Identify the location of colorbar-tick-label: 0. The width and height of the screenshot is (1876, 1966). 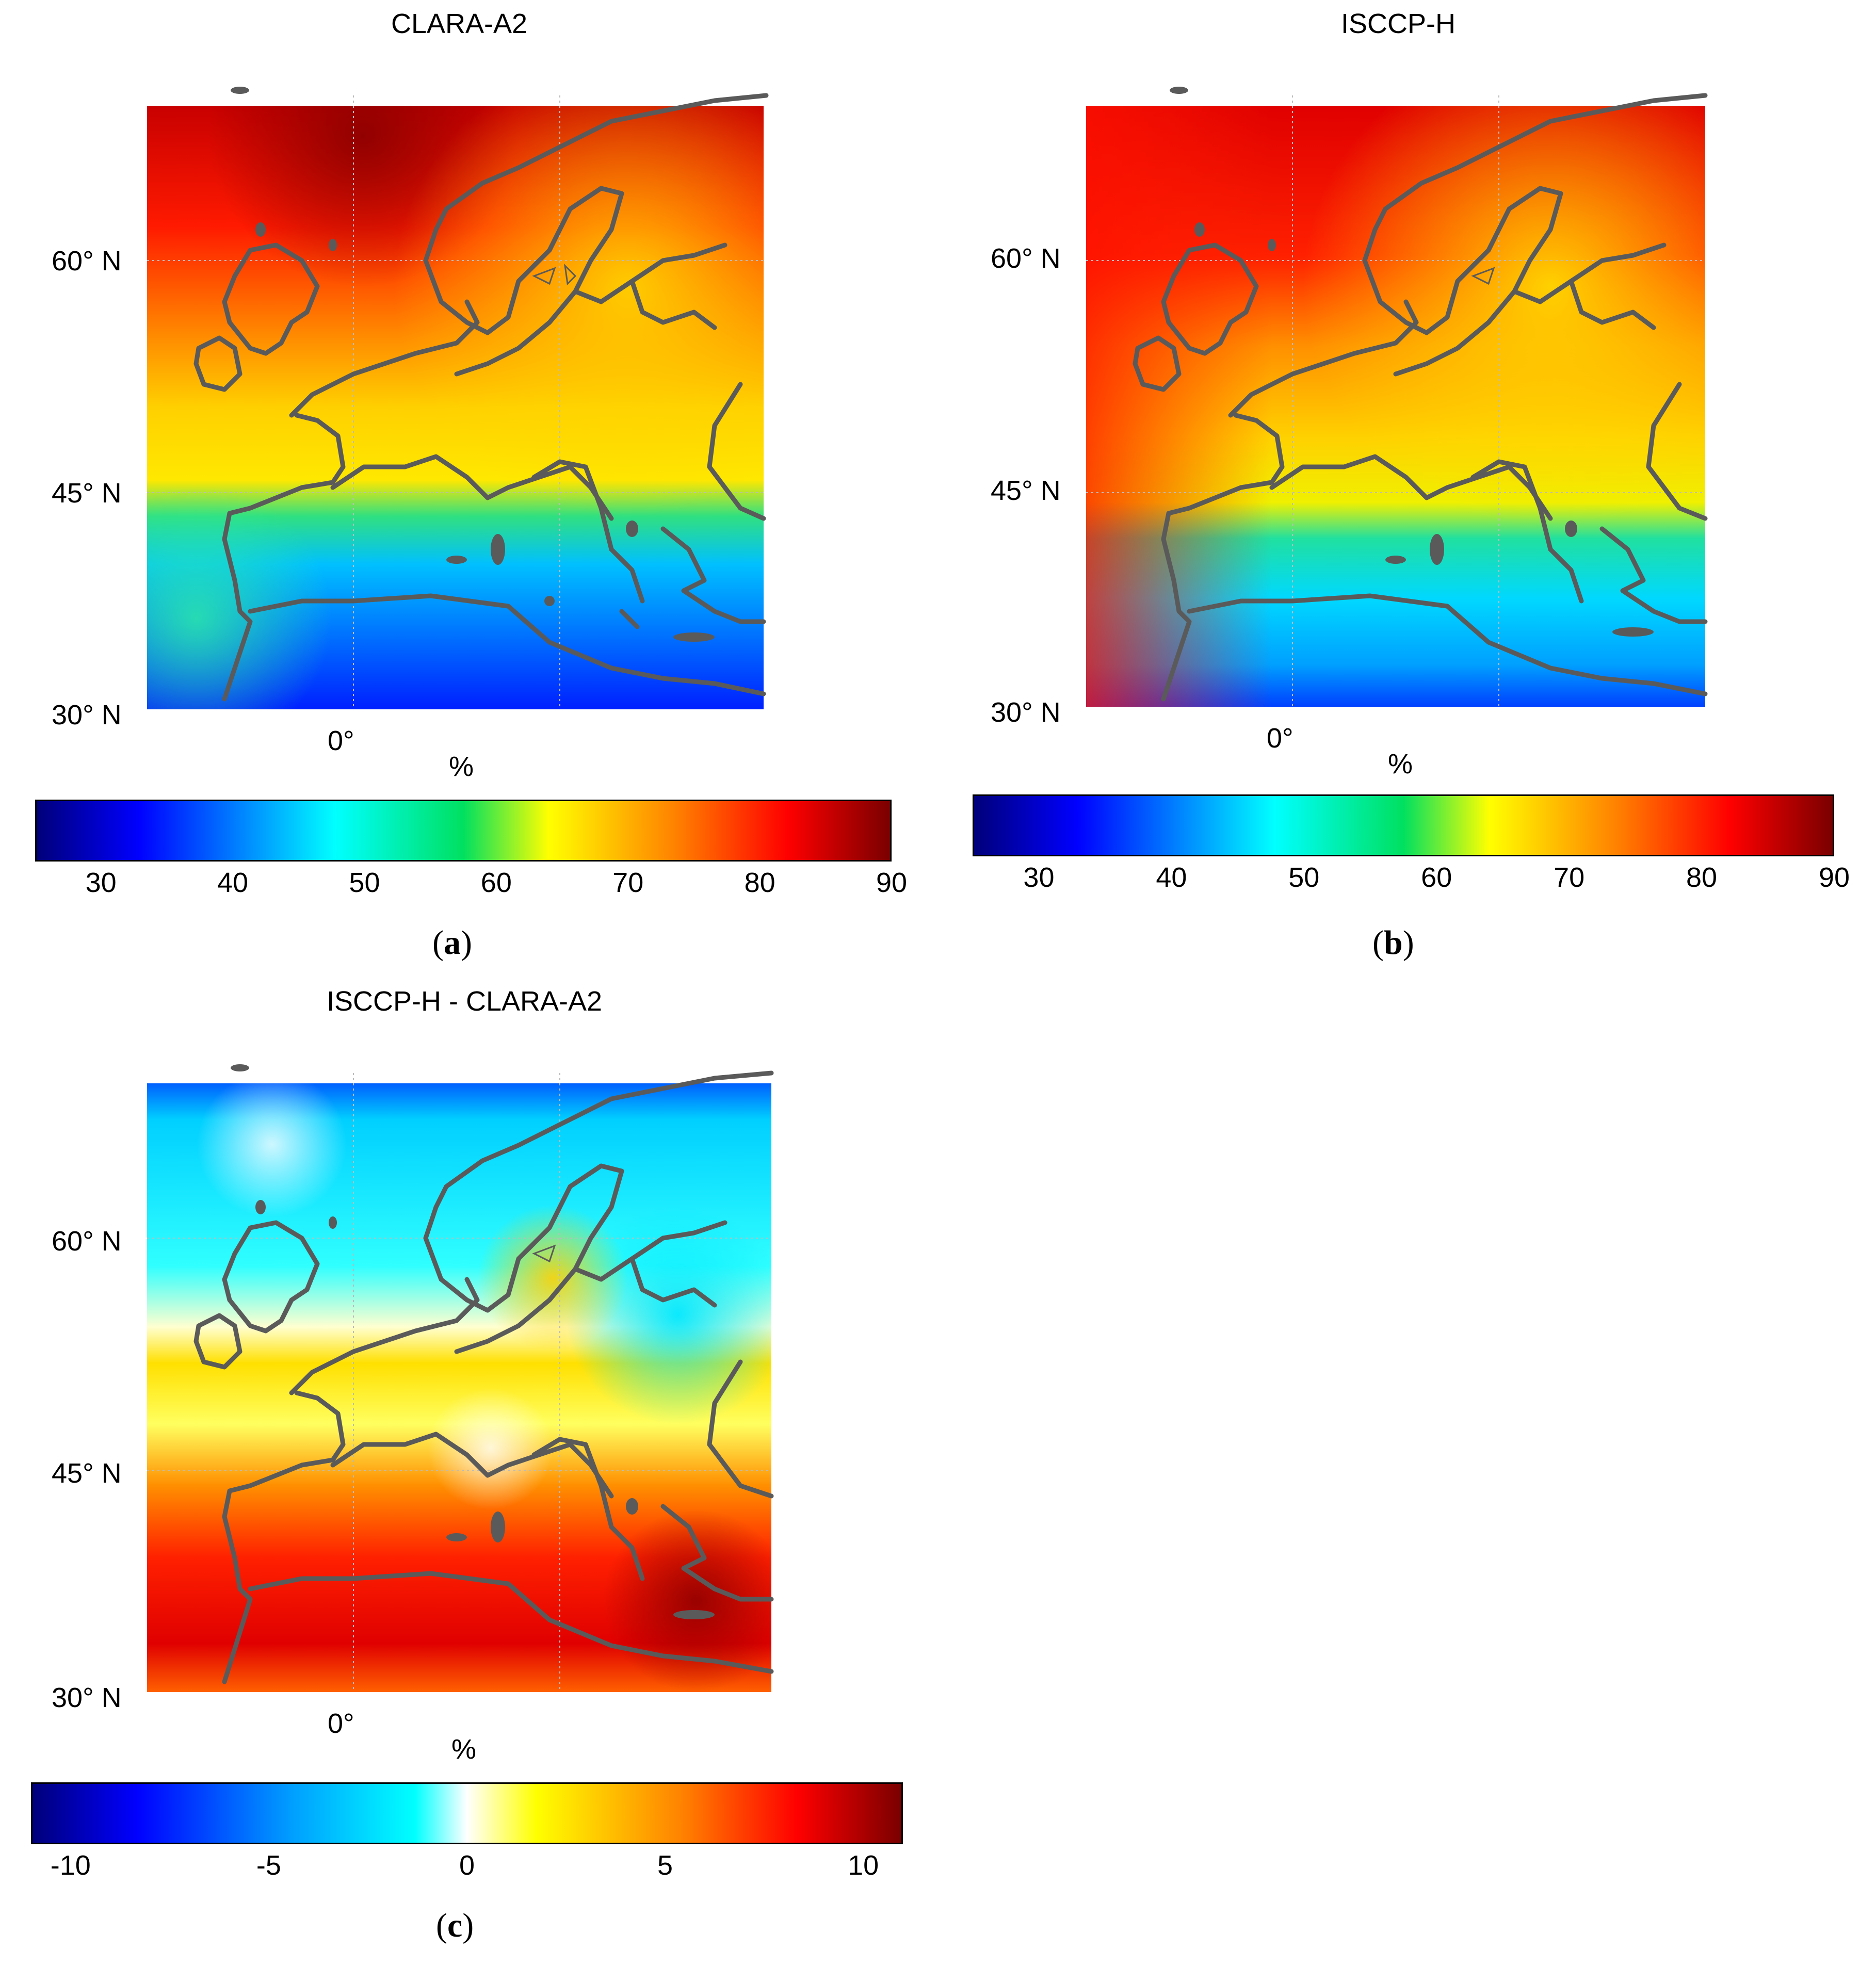
(467, 1866).